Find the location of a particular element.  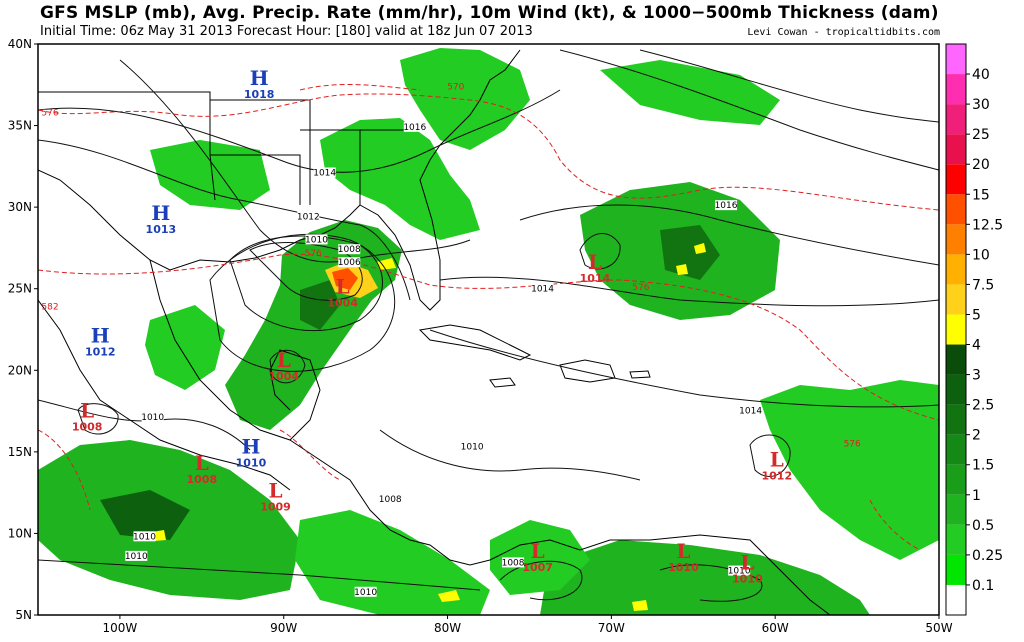

lat-label: 40N is located at coordinates (20, 44).